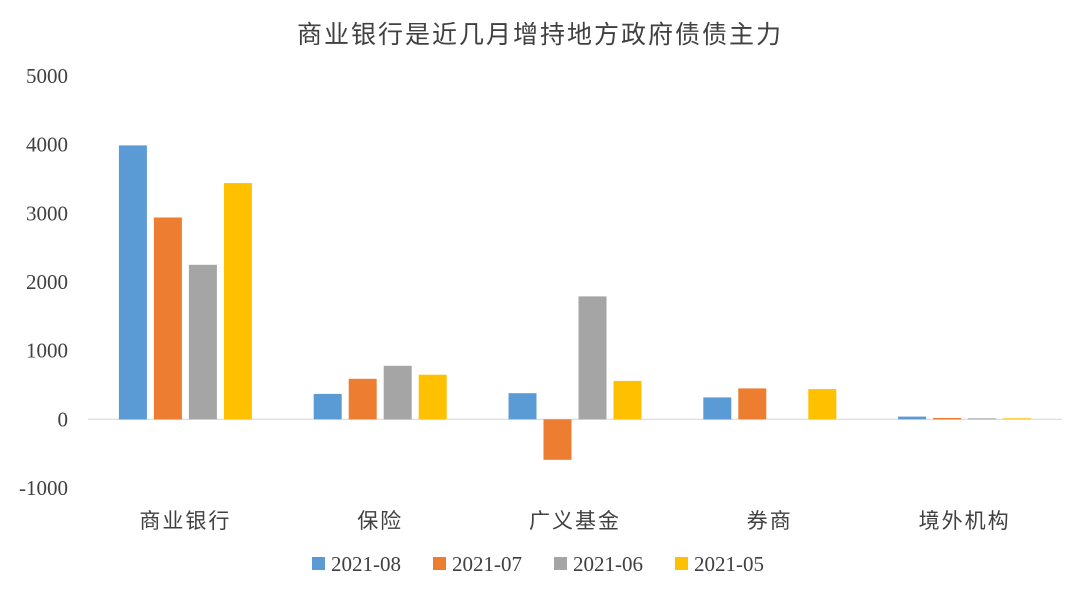 Image resolution: width=1080 pixels, height=594 pixels. What do you see at coordinates (63, 419) in the screenshot?
I see `y-tick-label: 0` at bounding box center [63, 419].